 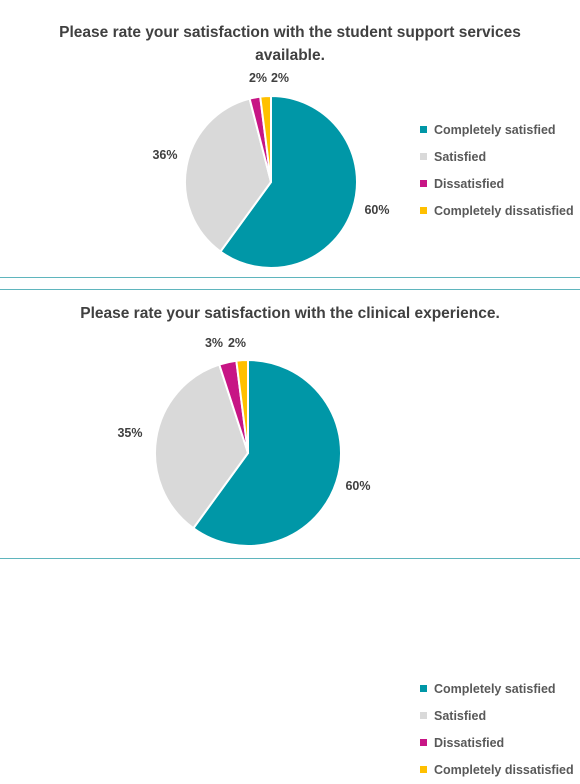 I want to click on data-label-dissatisfied: 2%, so click(x=258, y=78).